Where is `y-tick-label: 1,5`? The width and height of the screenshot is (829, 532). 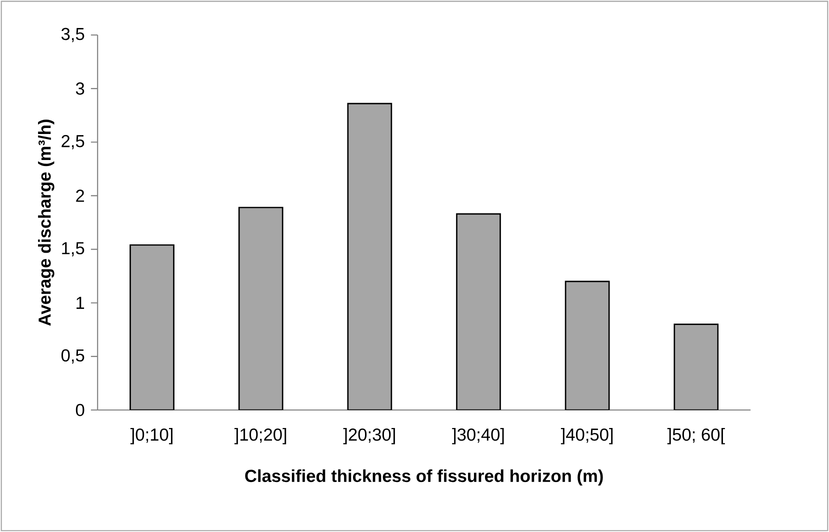
y-tick-label: 1,5 is located at coordinates (73, 249).